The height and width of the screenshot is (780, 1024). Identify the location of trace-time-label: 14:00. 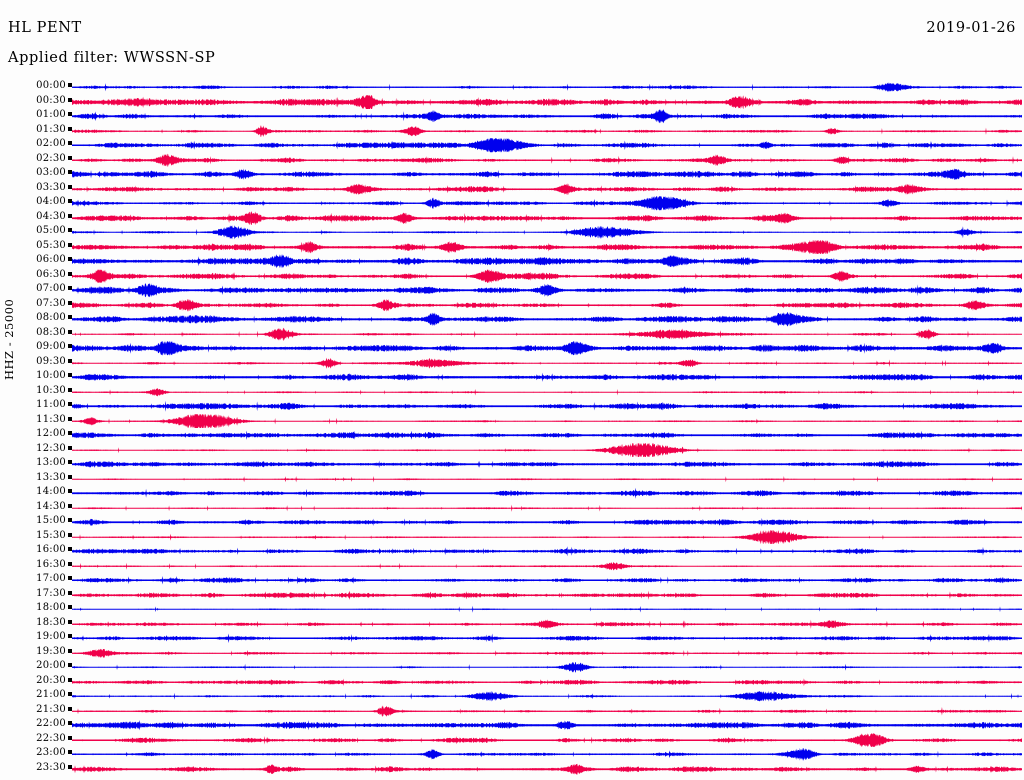
(51, 491).